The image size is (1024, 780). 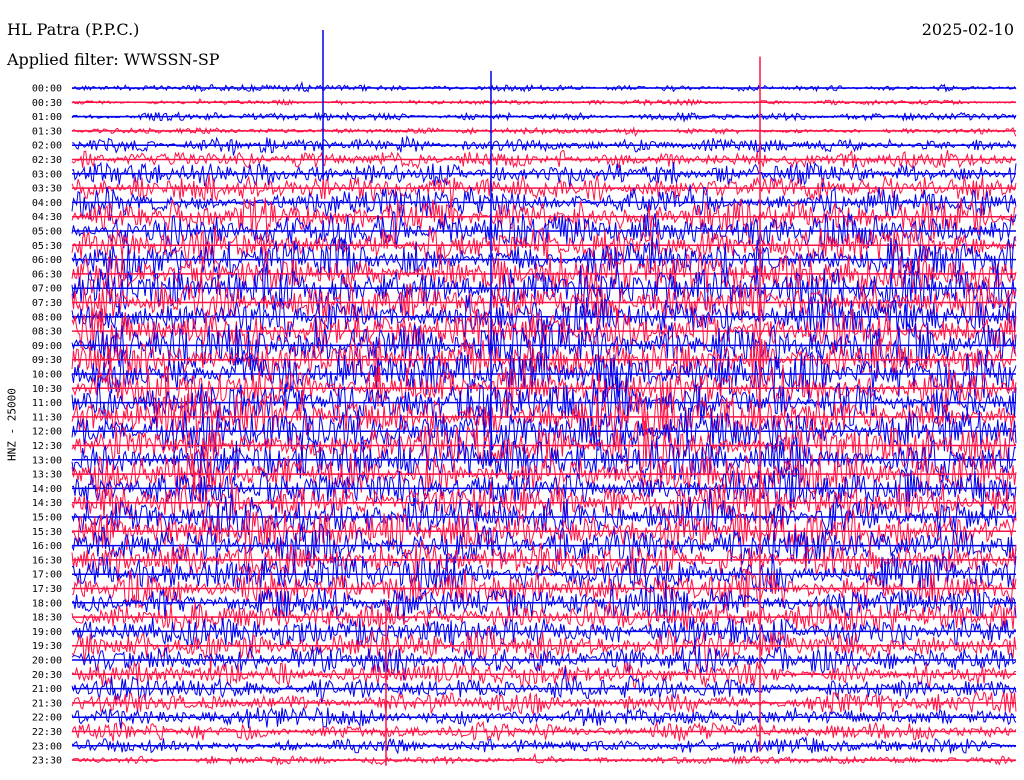 I want to click on time-tick-label: 04:00, so click(x=47, y=203).